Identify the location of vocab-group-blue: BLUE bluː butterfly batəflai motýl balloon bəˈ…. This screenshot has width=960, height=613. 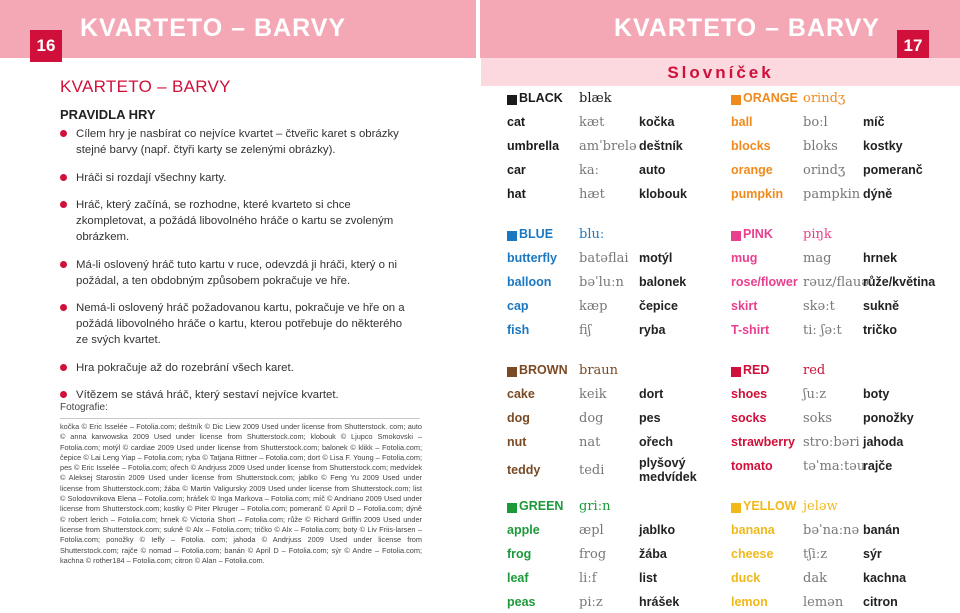
(621, 282).